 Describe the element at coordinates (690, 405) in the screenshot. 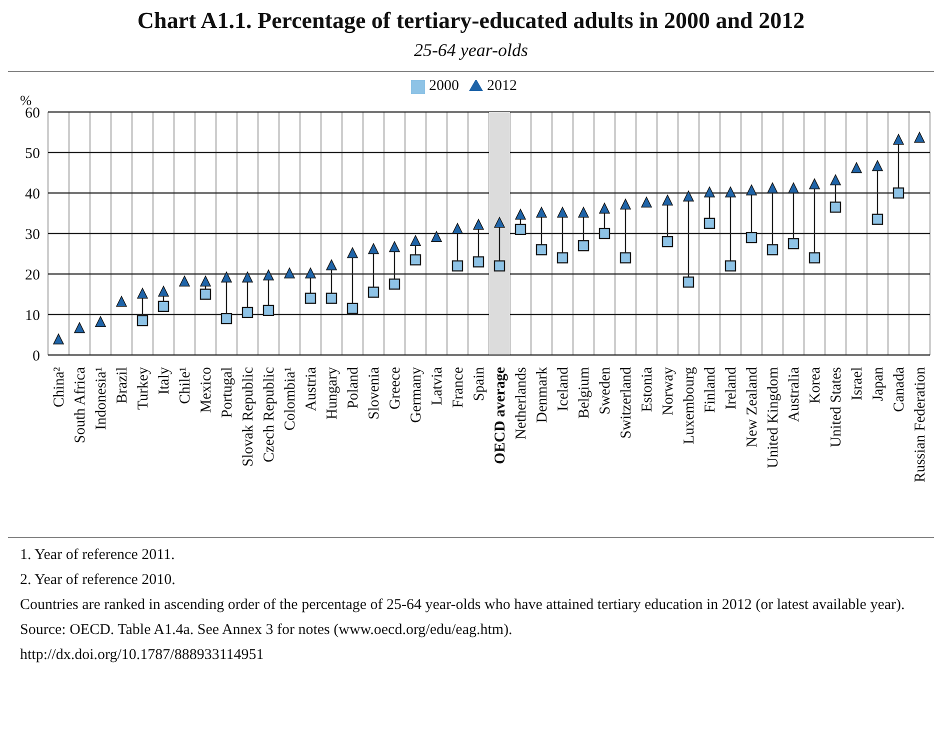

I see `x-tick-label: Luxembourg` at that location.